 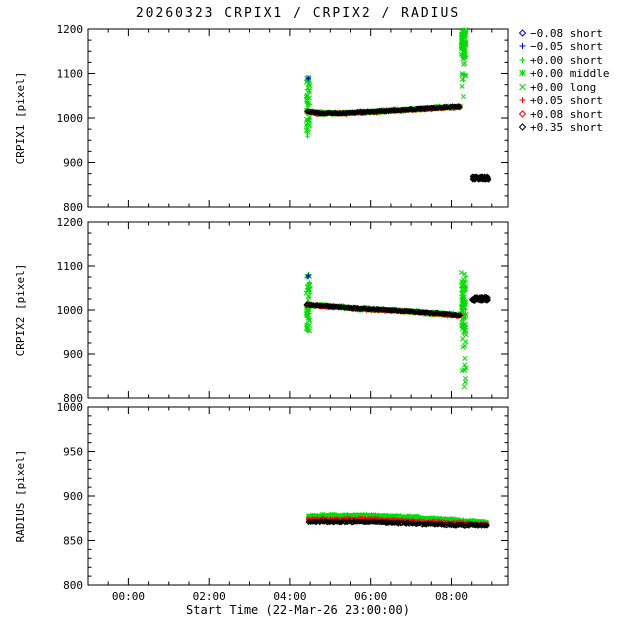 I want to click on legend-label-3: +0.00 middle, so click(x=569, y=73).